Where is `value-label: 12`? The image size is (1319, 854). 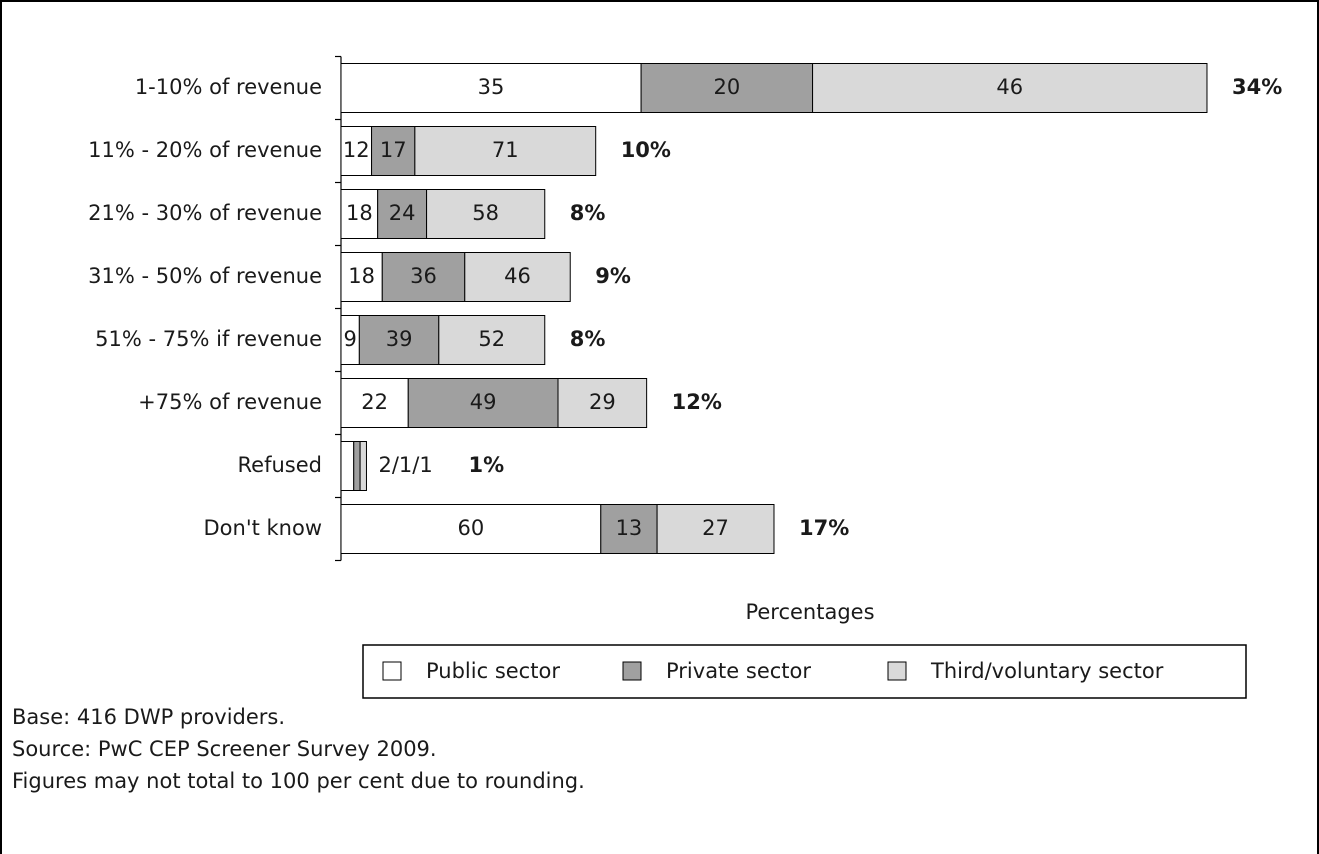
value-label: 12 is located at coordinates (356, 150).